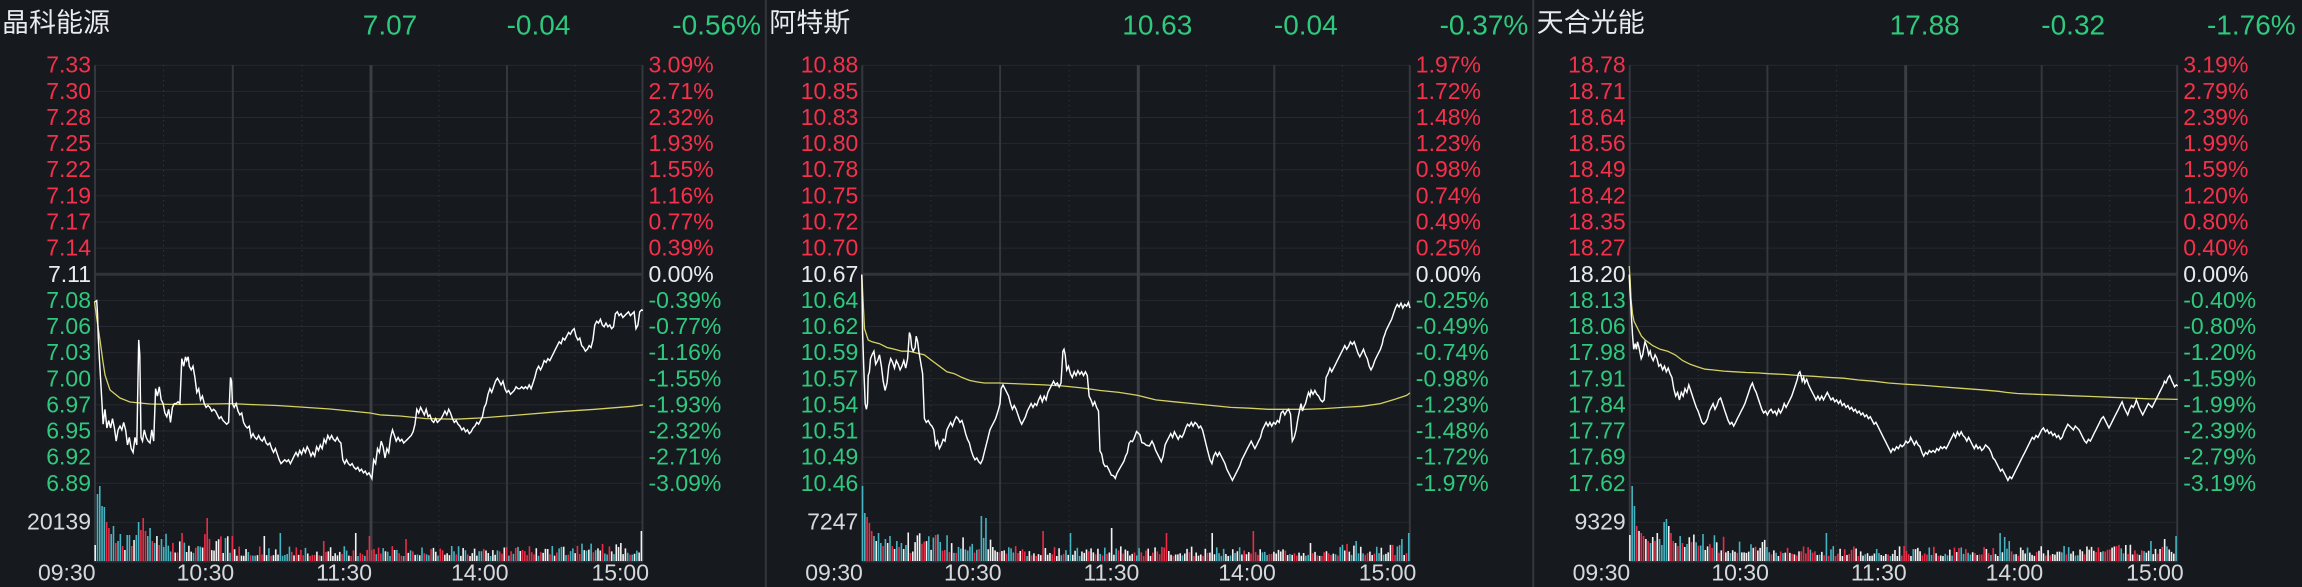  What do you see at coordinates (68, 143) in the screenshot?
I see `svg-text: 7.25` at bounding box center [68, 143].